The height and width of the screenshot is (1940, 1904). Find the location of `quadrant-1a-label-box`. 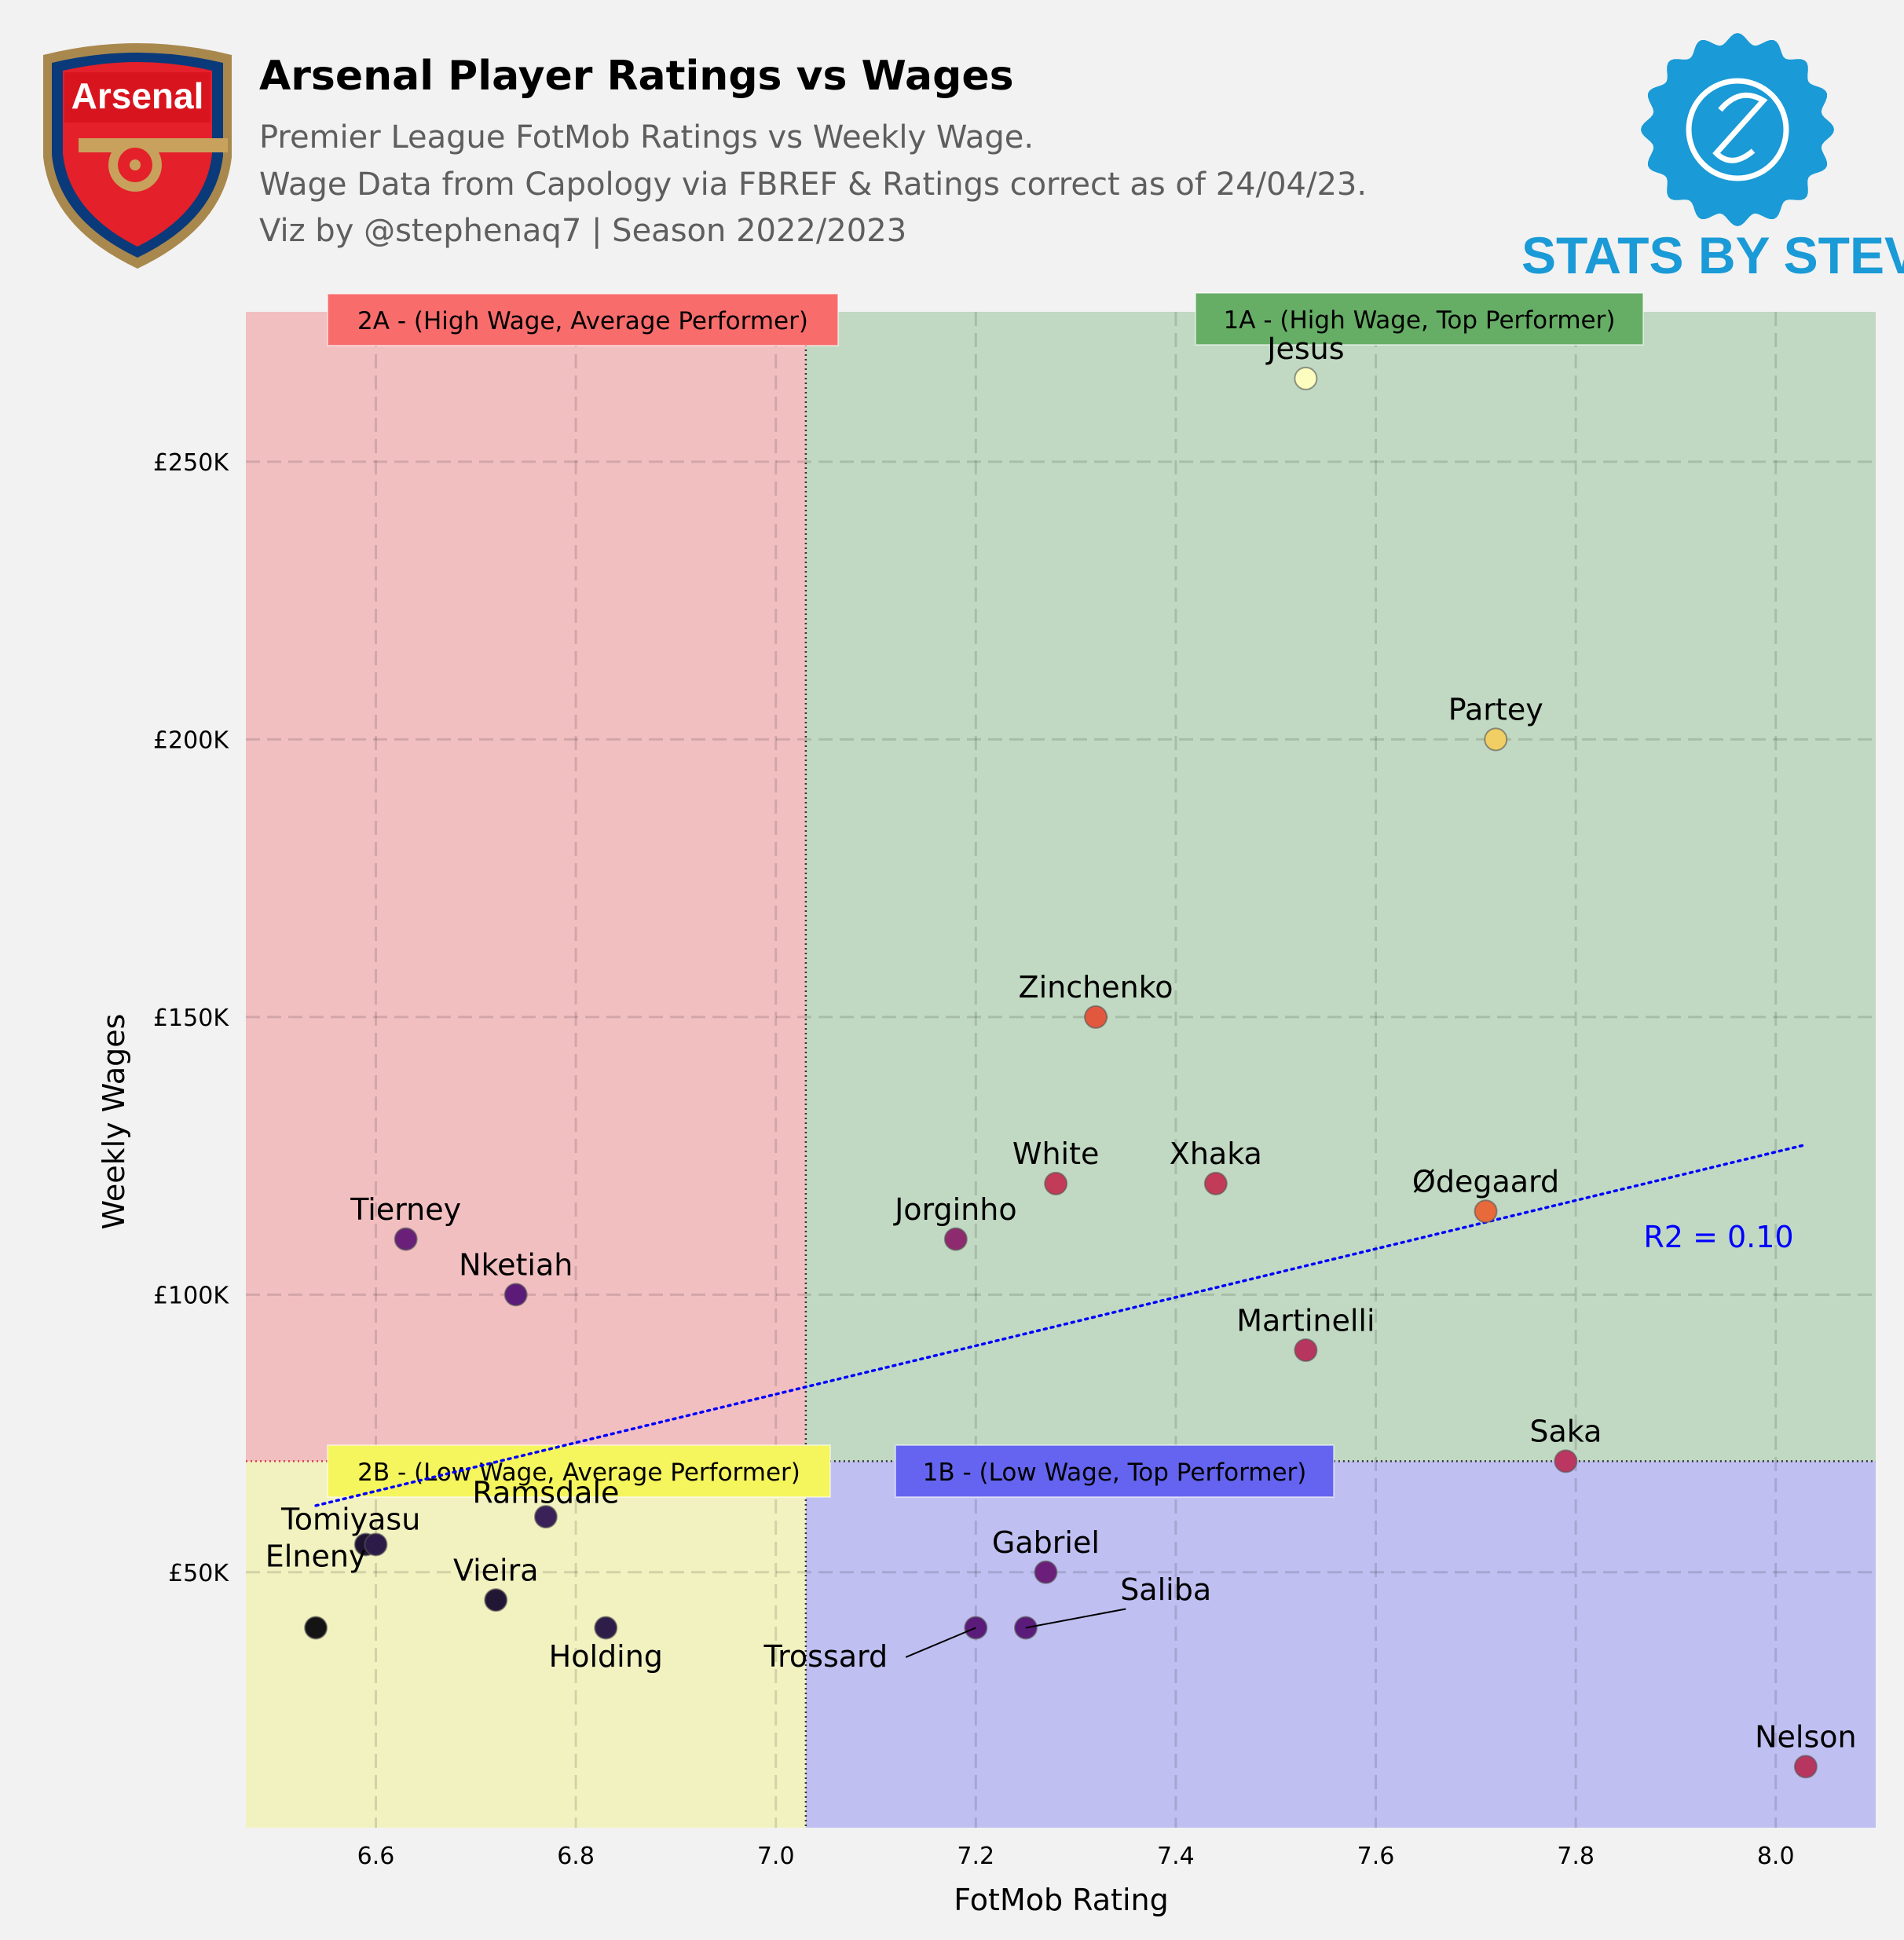

quadrant-1a-label-box is located at coordinates (1419, 319).